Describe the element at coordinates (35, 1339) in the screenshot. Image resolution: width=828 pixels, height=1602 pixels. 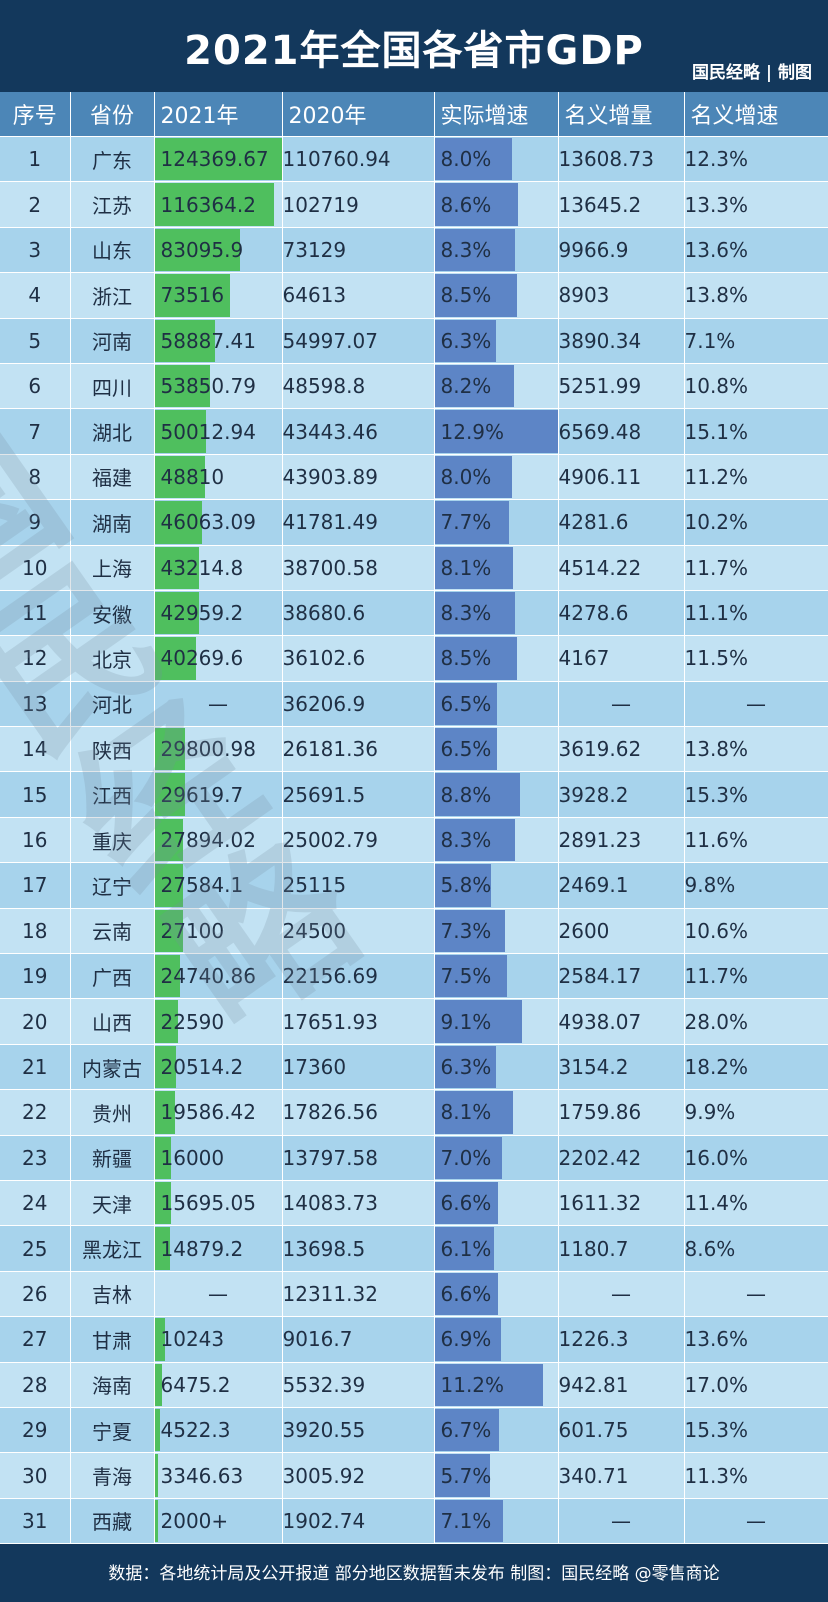
I see `rank-cell: 27` at that location.